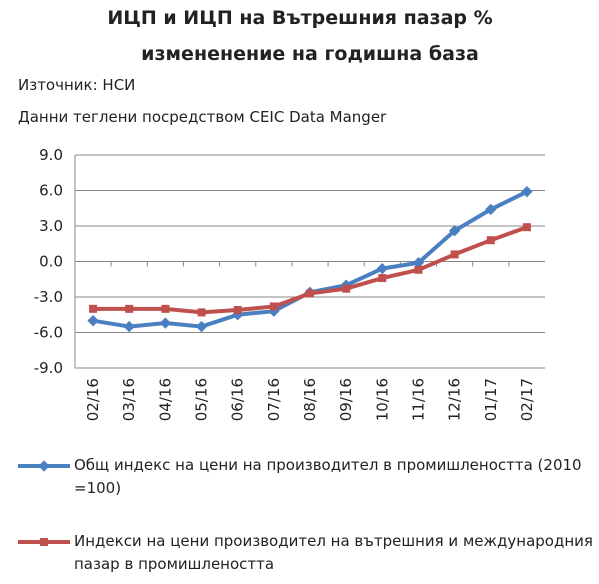 The width and height of the screenshot is (599, 584). What do you see at coordinates (382, 399) in the screenshot?
I see `x-tick-label: 10/16` at bounding box center [382, 399].